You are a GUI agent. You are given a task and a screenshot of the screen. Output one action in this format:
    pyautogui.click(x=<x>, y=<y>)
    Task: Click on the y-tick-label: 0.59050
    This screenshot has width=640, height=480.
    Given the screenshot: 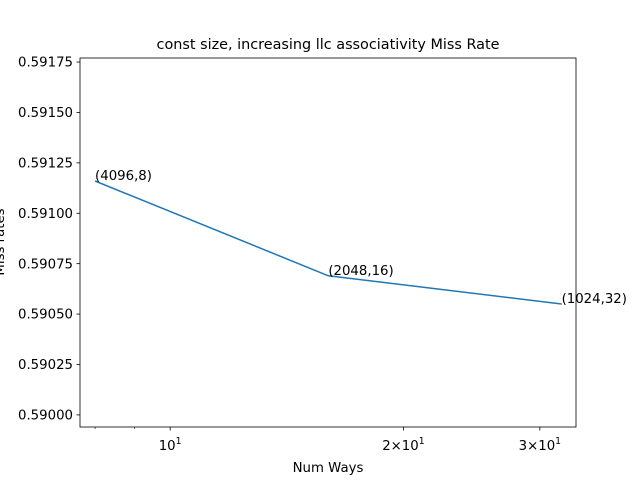 What is the action you would take?
    pyautogui.click(x=45, y=315)
    